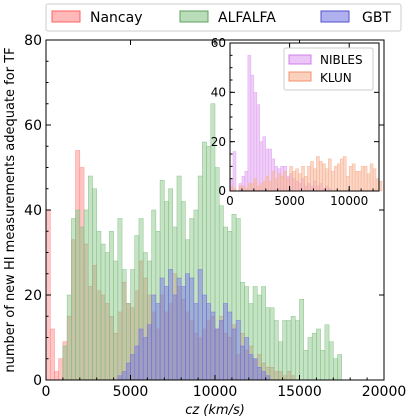  I want to click on legend-label-gbt: GBT, so click(376, 18).